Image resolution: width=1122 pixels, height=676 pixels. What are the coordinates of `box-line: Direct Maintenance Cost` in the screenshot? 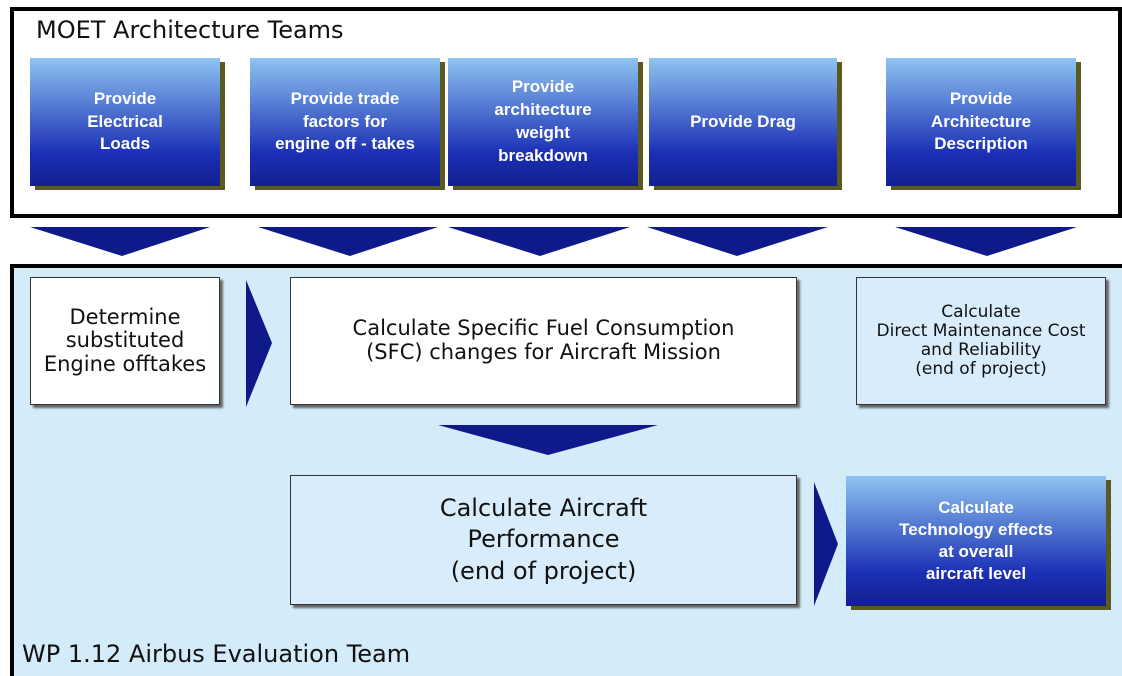 It's located at (981, 330).